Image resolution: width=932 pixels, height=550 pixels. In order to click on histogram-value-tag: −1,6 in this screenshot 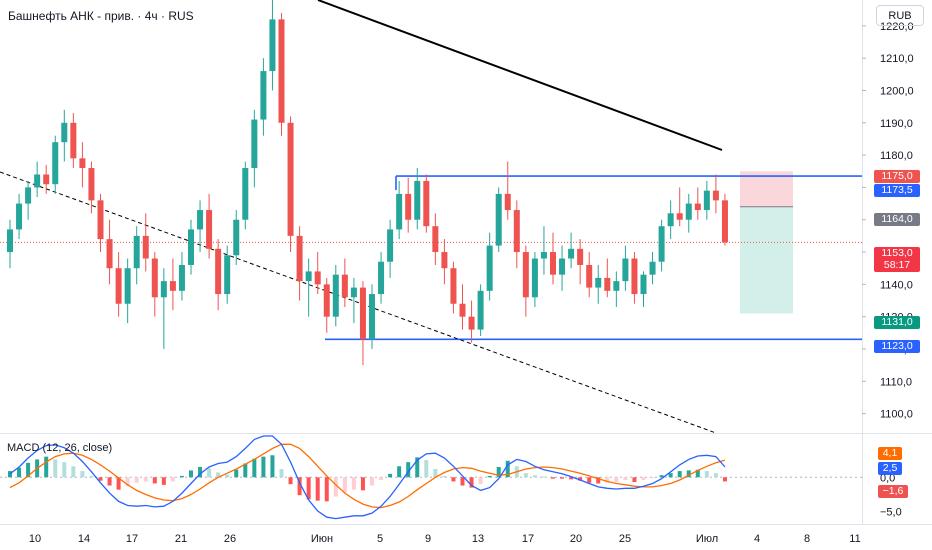, I will do `click(893, 491)`.